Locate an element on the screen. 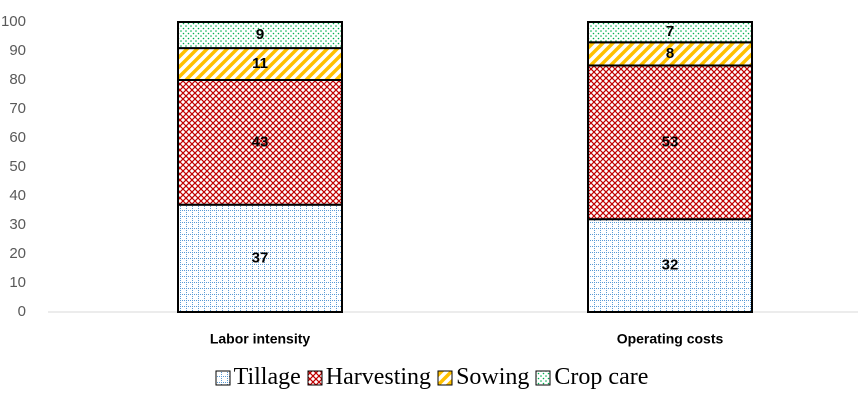  x-tick-label: Operating costs is located at coordinates (670, 339).